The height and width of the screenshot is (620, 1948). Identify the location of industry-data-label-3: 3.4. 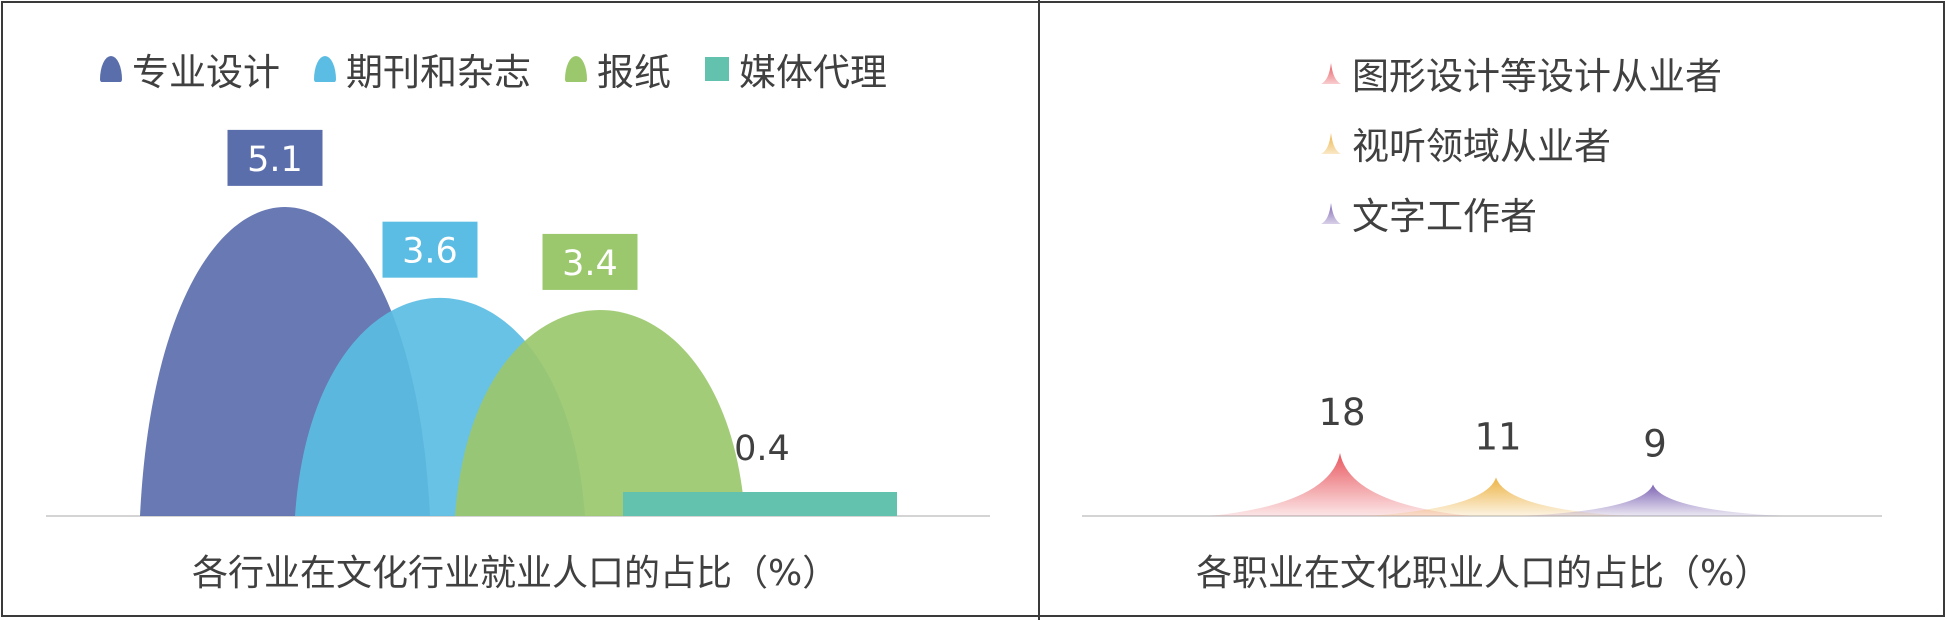
(590, 264).